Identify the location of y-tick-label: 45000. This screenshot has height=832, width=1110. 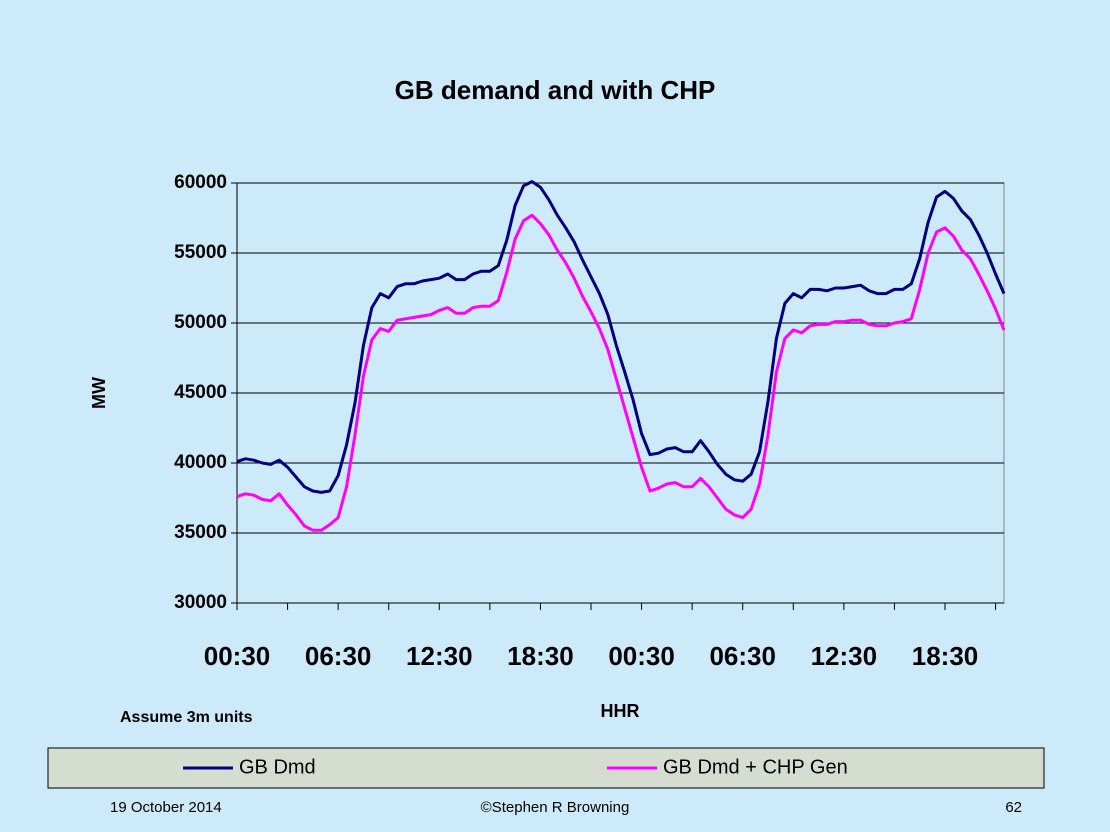
(200, 392).